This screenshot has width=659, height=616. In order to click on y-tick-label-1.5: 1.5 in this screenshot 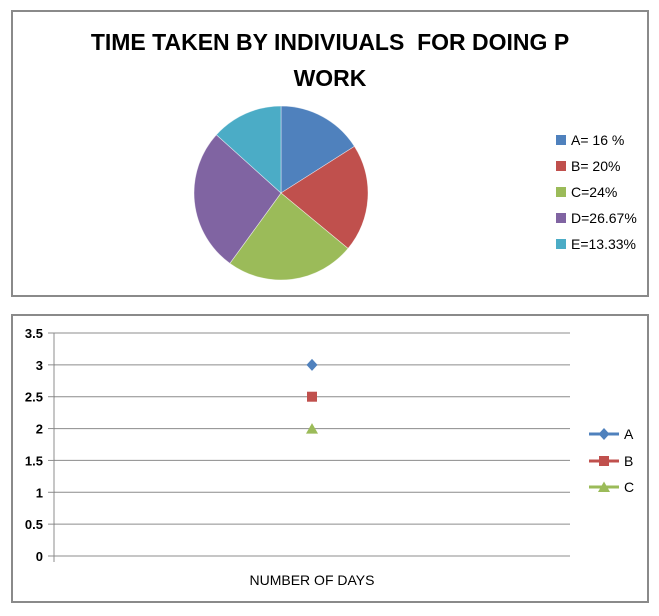, I will do `click(34, 460)`.